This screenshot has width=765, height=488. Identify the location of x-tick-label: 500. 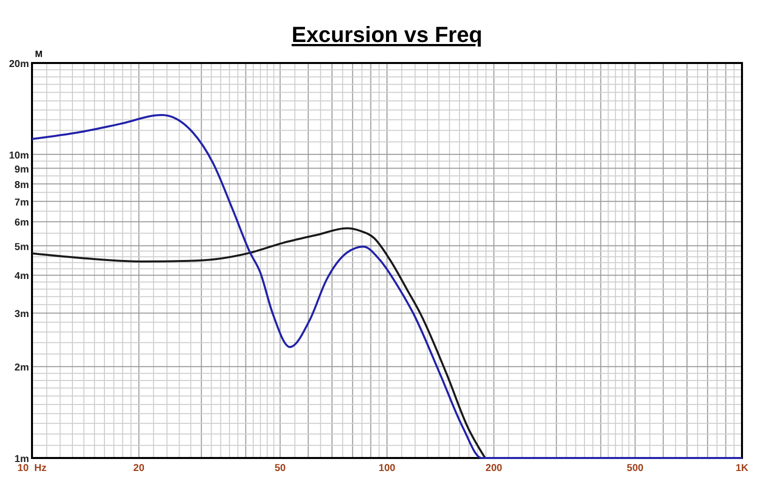
(635, 468).